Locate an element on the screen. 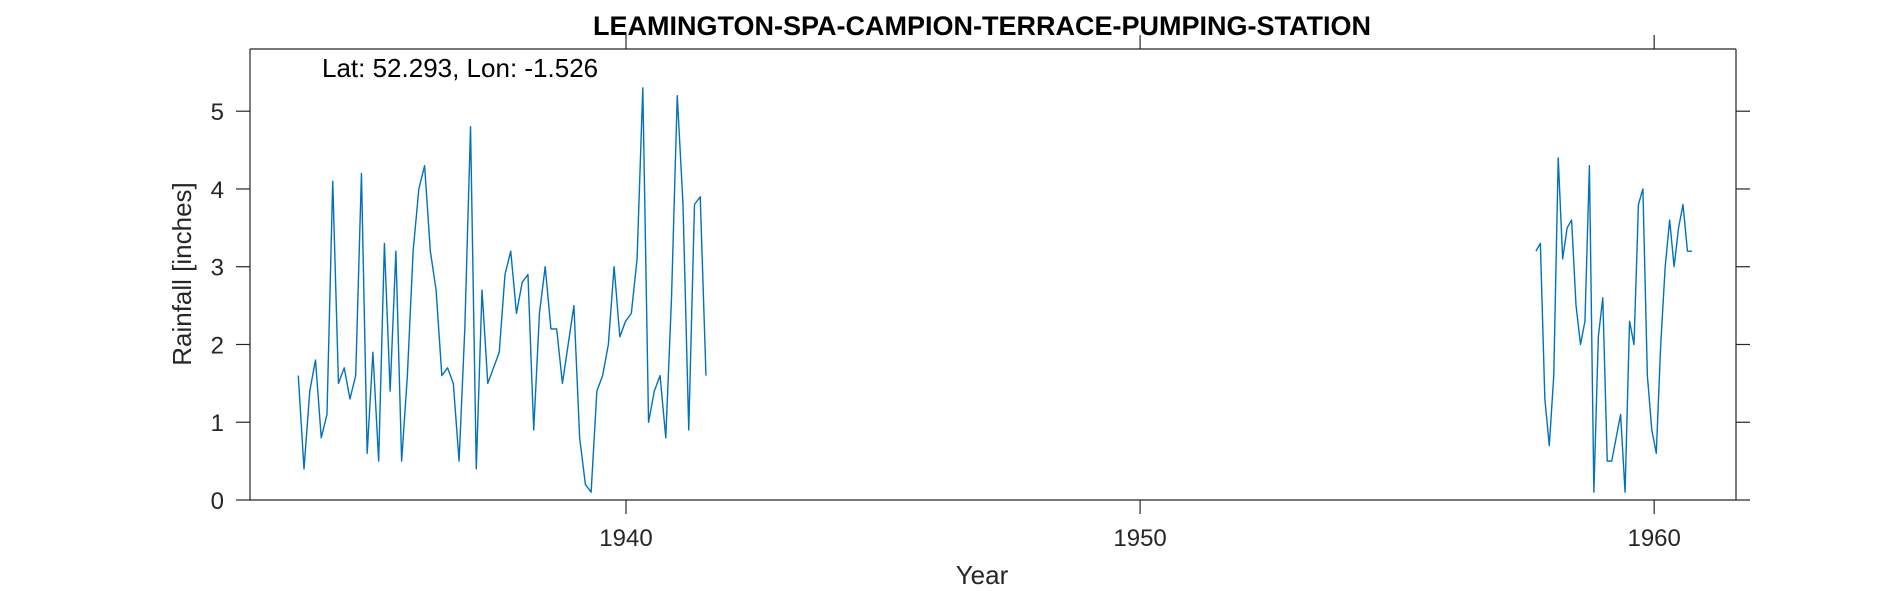 Image resolution: width=1890 pixels, height=591 pixels. x-tick-label: 1960 is located at coordinates (1653, 538).